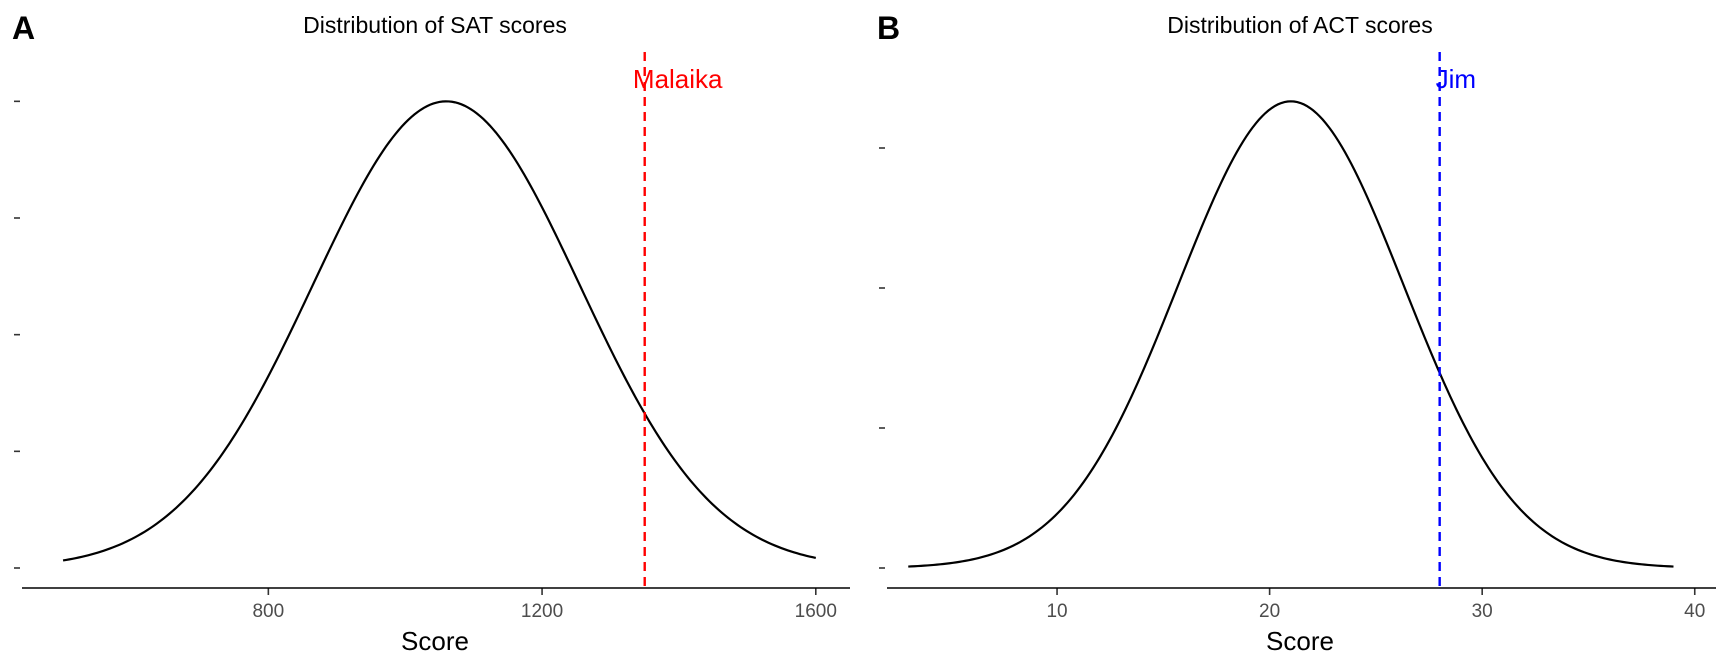  Describe the element at coordinates (1482, 611) in the screenshot. I see `x-tick-label: 30` at that location.